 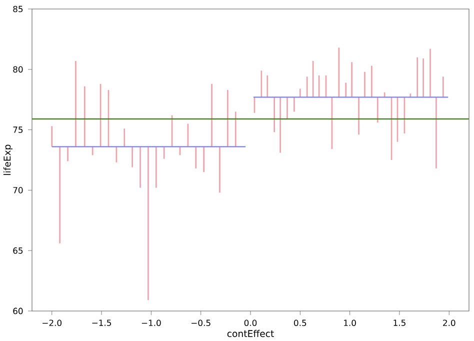 What do you see at coordinates (18, 129) in the screenshot?
I see `y-tick-label: 75` at bounding box center [18, 129].